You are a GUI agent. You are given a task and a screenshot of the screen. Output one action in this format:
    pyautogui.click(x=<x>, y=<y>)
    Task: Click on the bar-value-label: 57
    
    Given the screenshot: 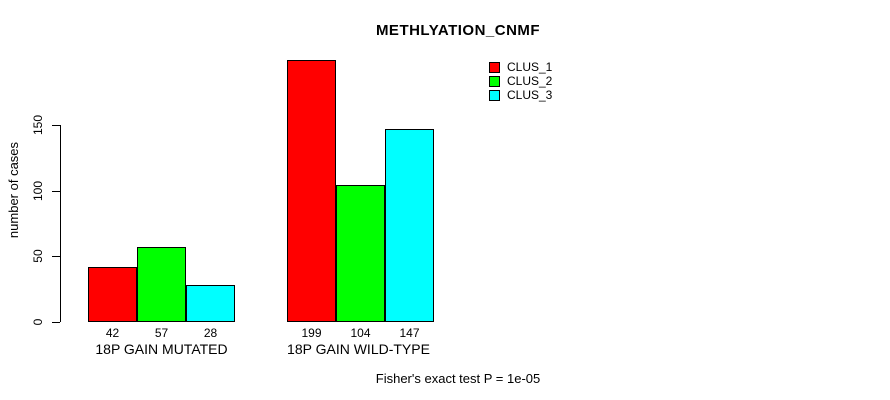 What is the action you would take?
    pyautogui.click(x=161, y=333)
    